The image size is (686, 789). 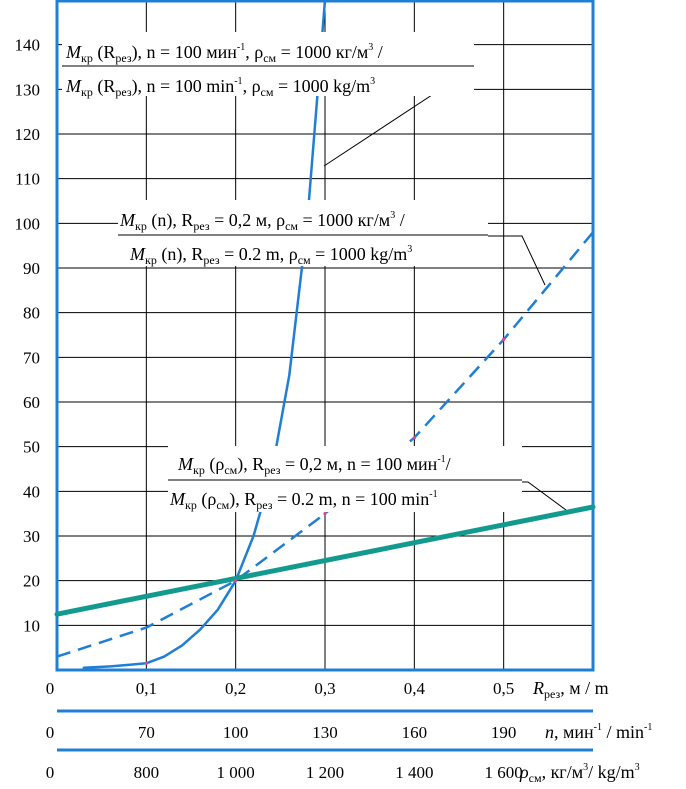 What do you see at coordinates (324, 688) in the screenshot?
I see `x-tick-label-r: 0,3` at bounding box center [324, 688].